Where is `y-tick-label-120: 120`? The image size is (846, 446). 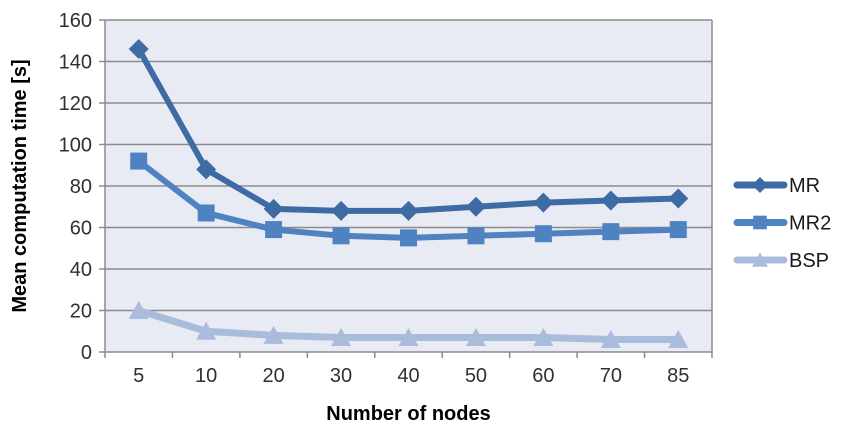 y-tick-label-120: 120 is located at coordinates (75, 104).